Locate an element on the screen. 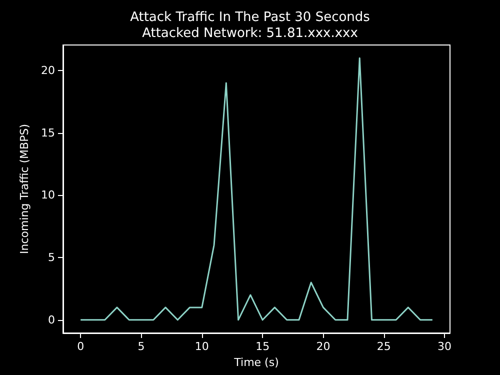 The height and width of the screenshot is (375, 500). chart-title: Attack Traffic In The Past 30 Seconds is located at coordinates (250, 17).